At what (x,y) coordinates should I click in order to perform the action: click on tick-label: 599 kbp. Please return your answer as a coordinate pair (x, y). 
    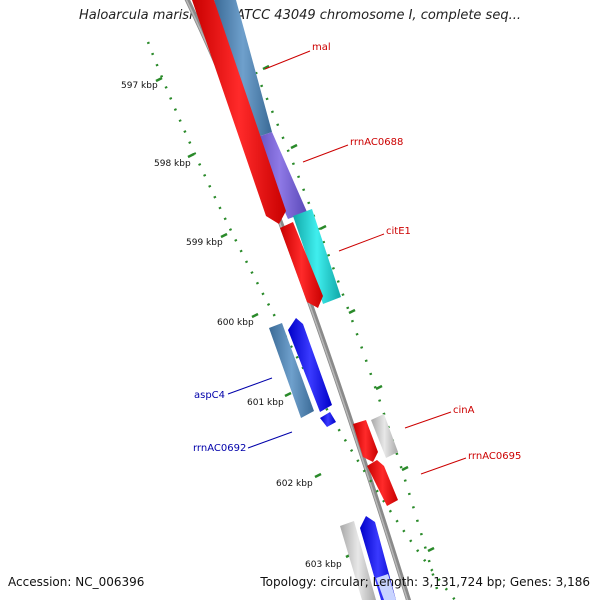
    Looking at the image, I should click on (204, 243).